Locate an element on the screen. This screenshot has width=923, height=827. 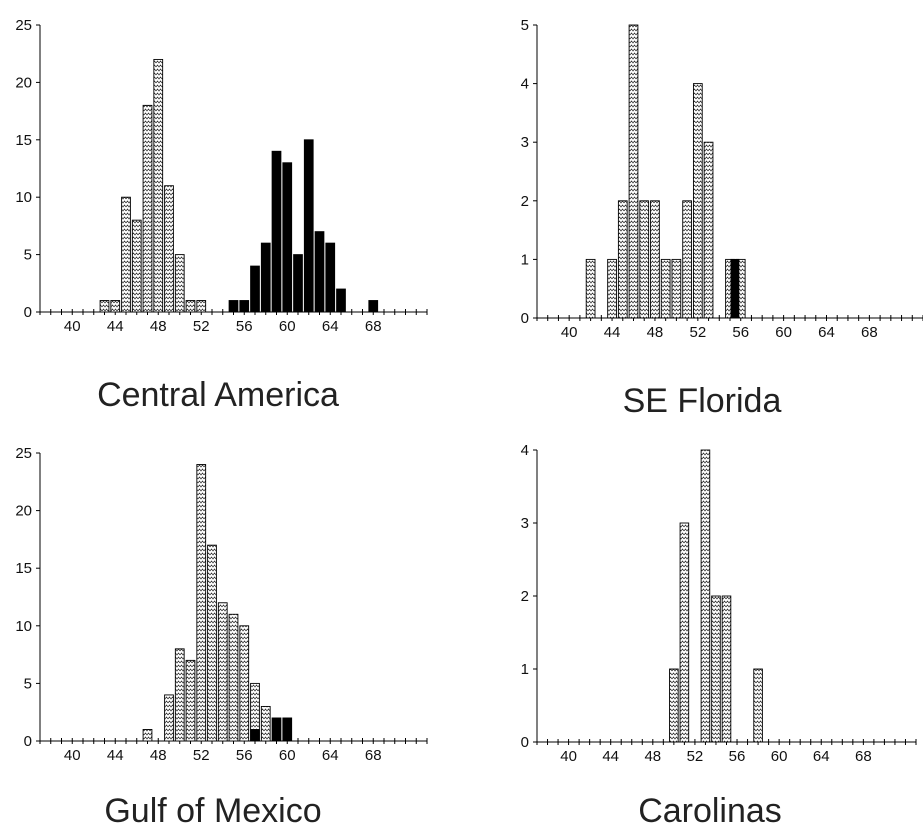
panel-title: SE Florida is located at coordinates (702, 401).